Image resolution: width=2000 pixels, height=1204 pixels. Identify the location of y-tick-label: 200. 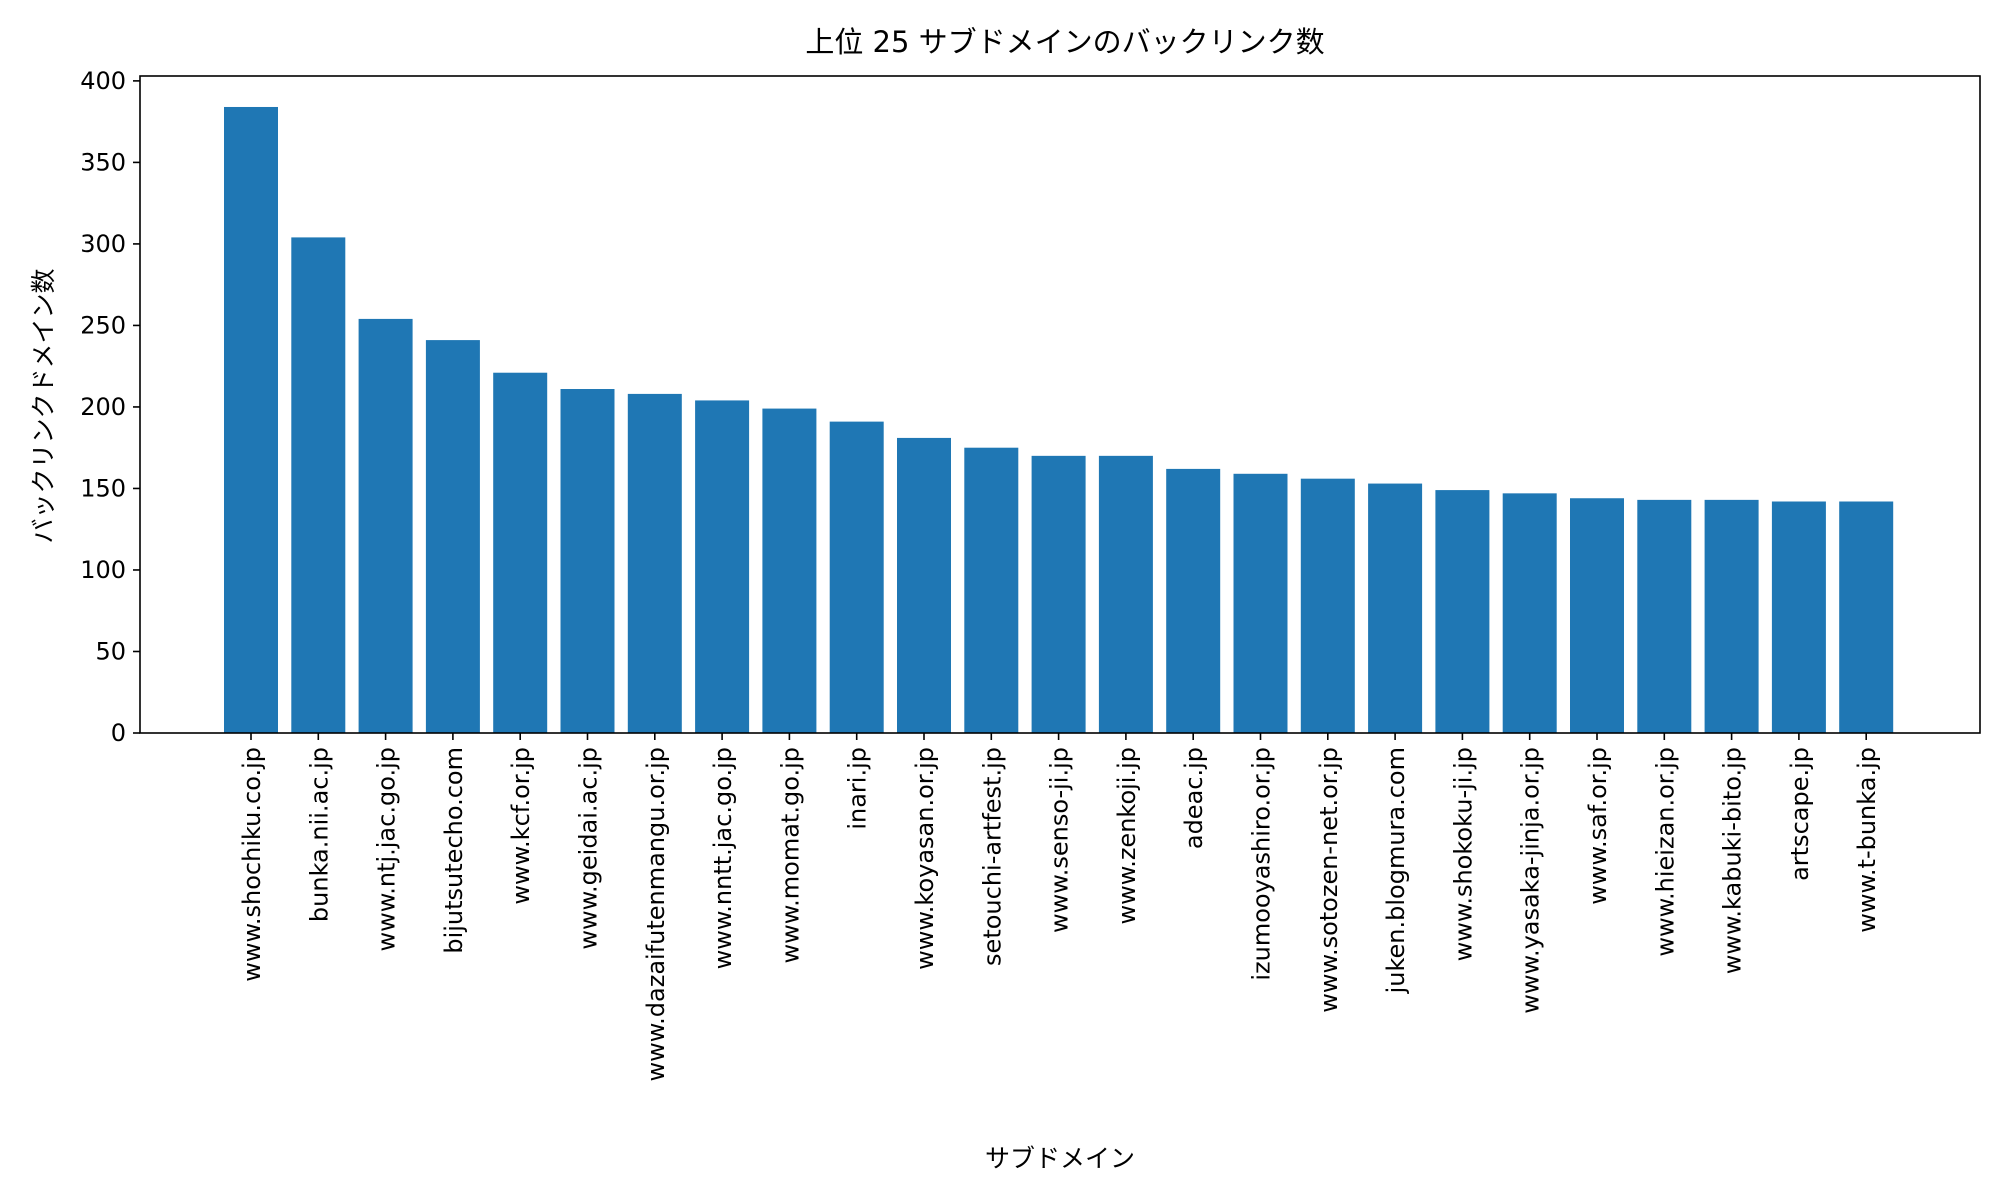
(103, 407).